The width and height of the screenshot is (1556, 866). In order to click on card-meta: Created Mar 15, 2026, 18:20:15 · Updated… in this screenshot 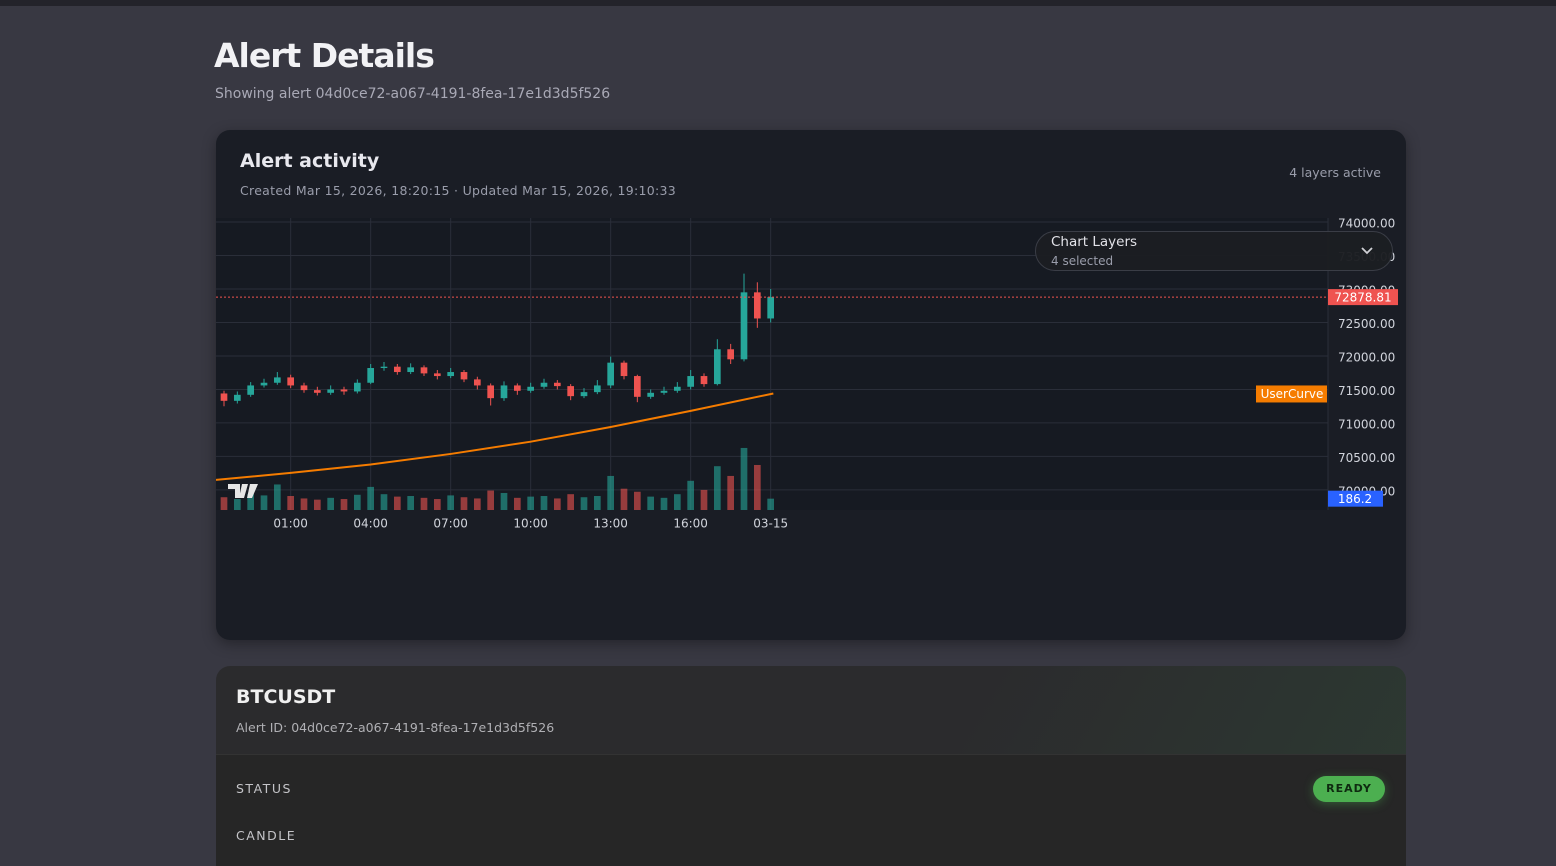, I will do `click(458, 190)`.